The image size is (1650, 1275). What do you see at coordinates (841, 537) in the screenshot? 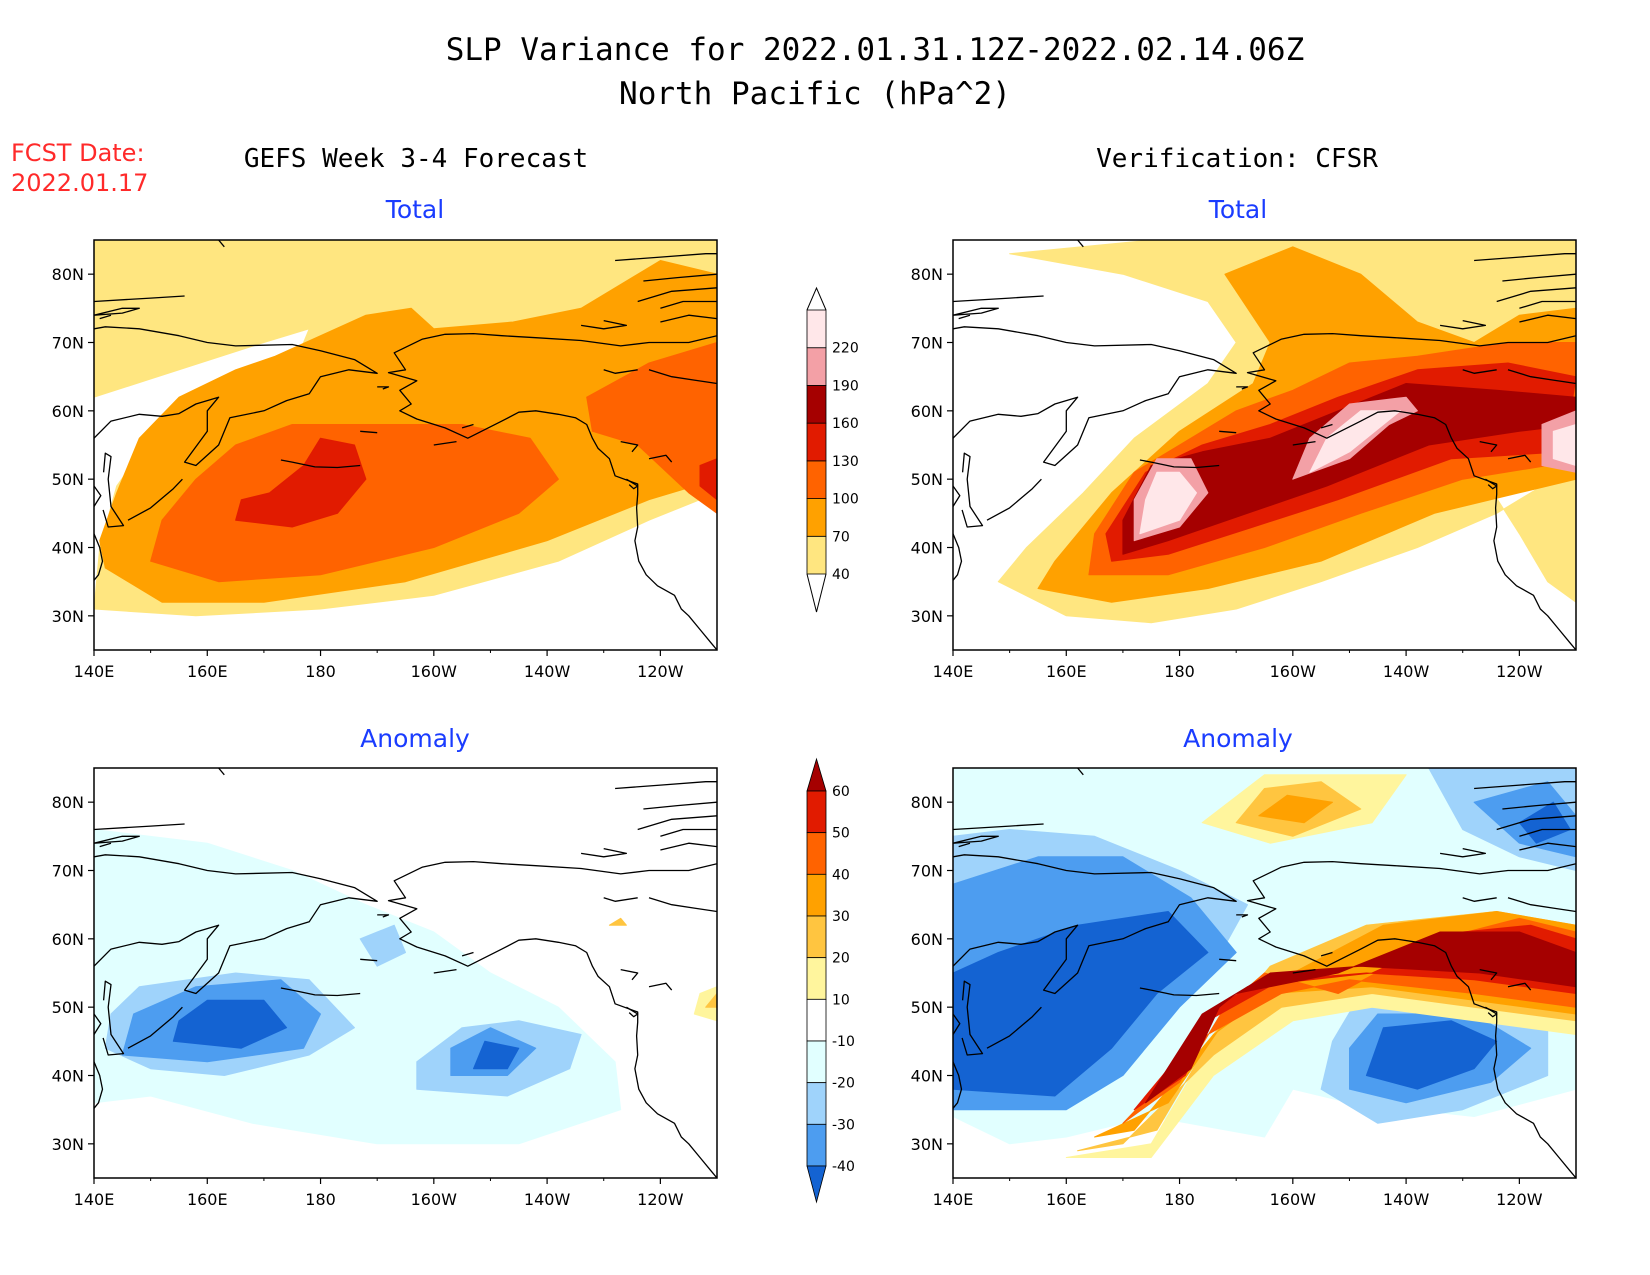
I see `colorbar-total-label: 70` at bounding box center [841, 537].